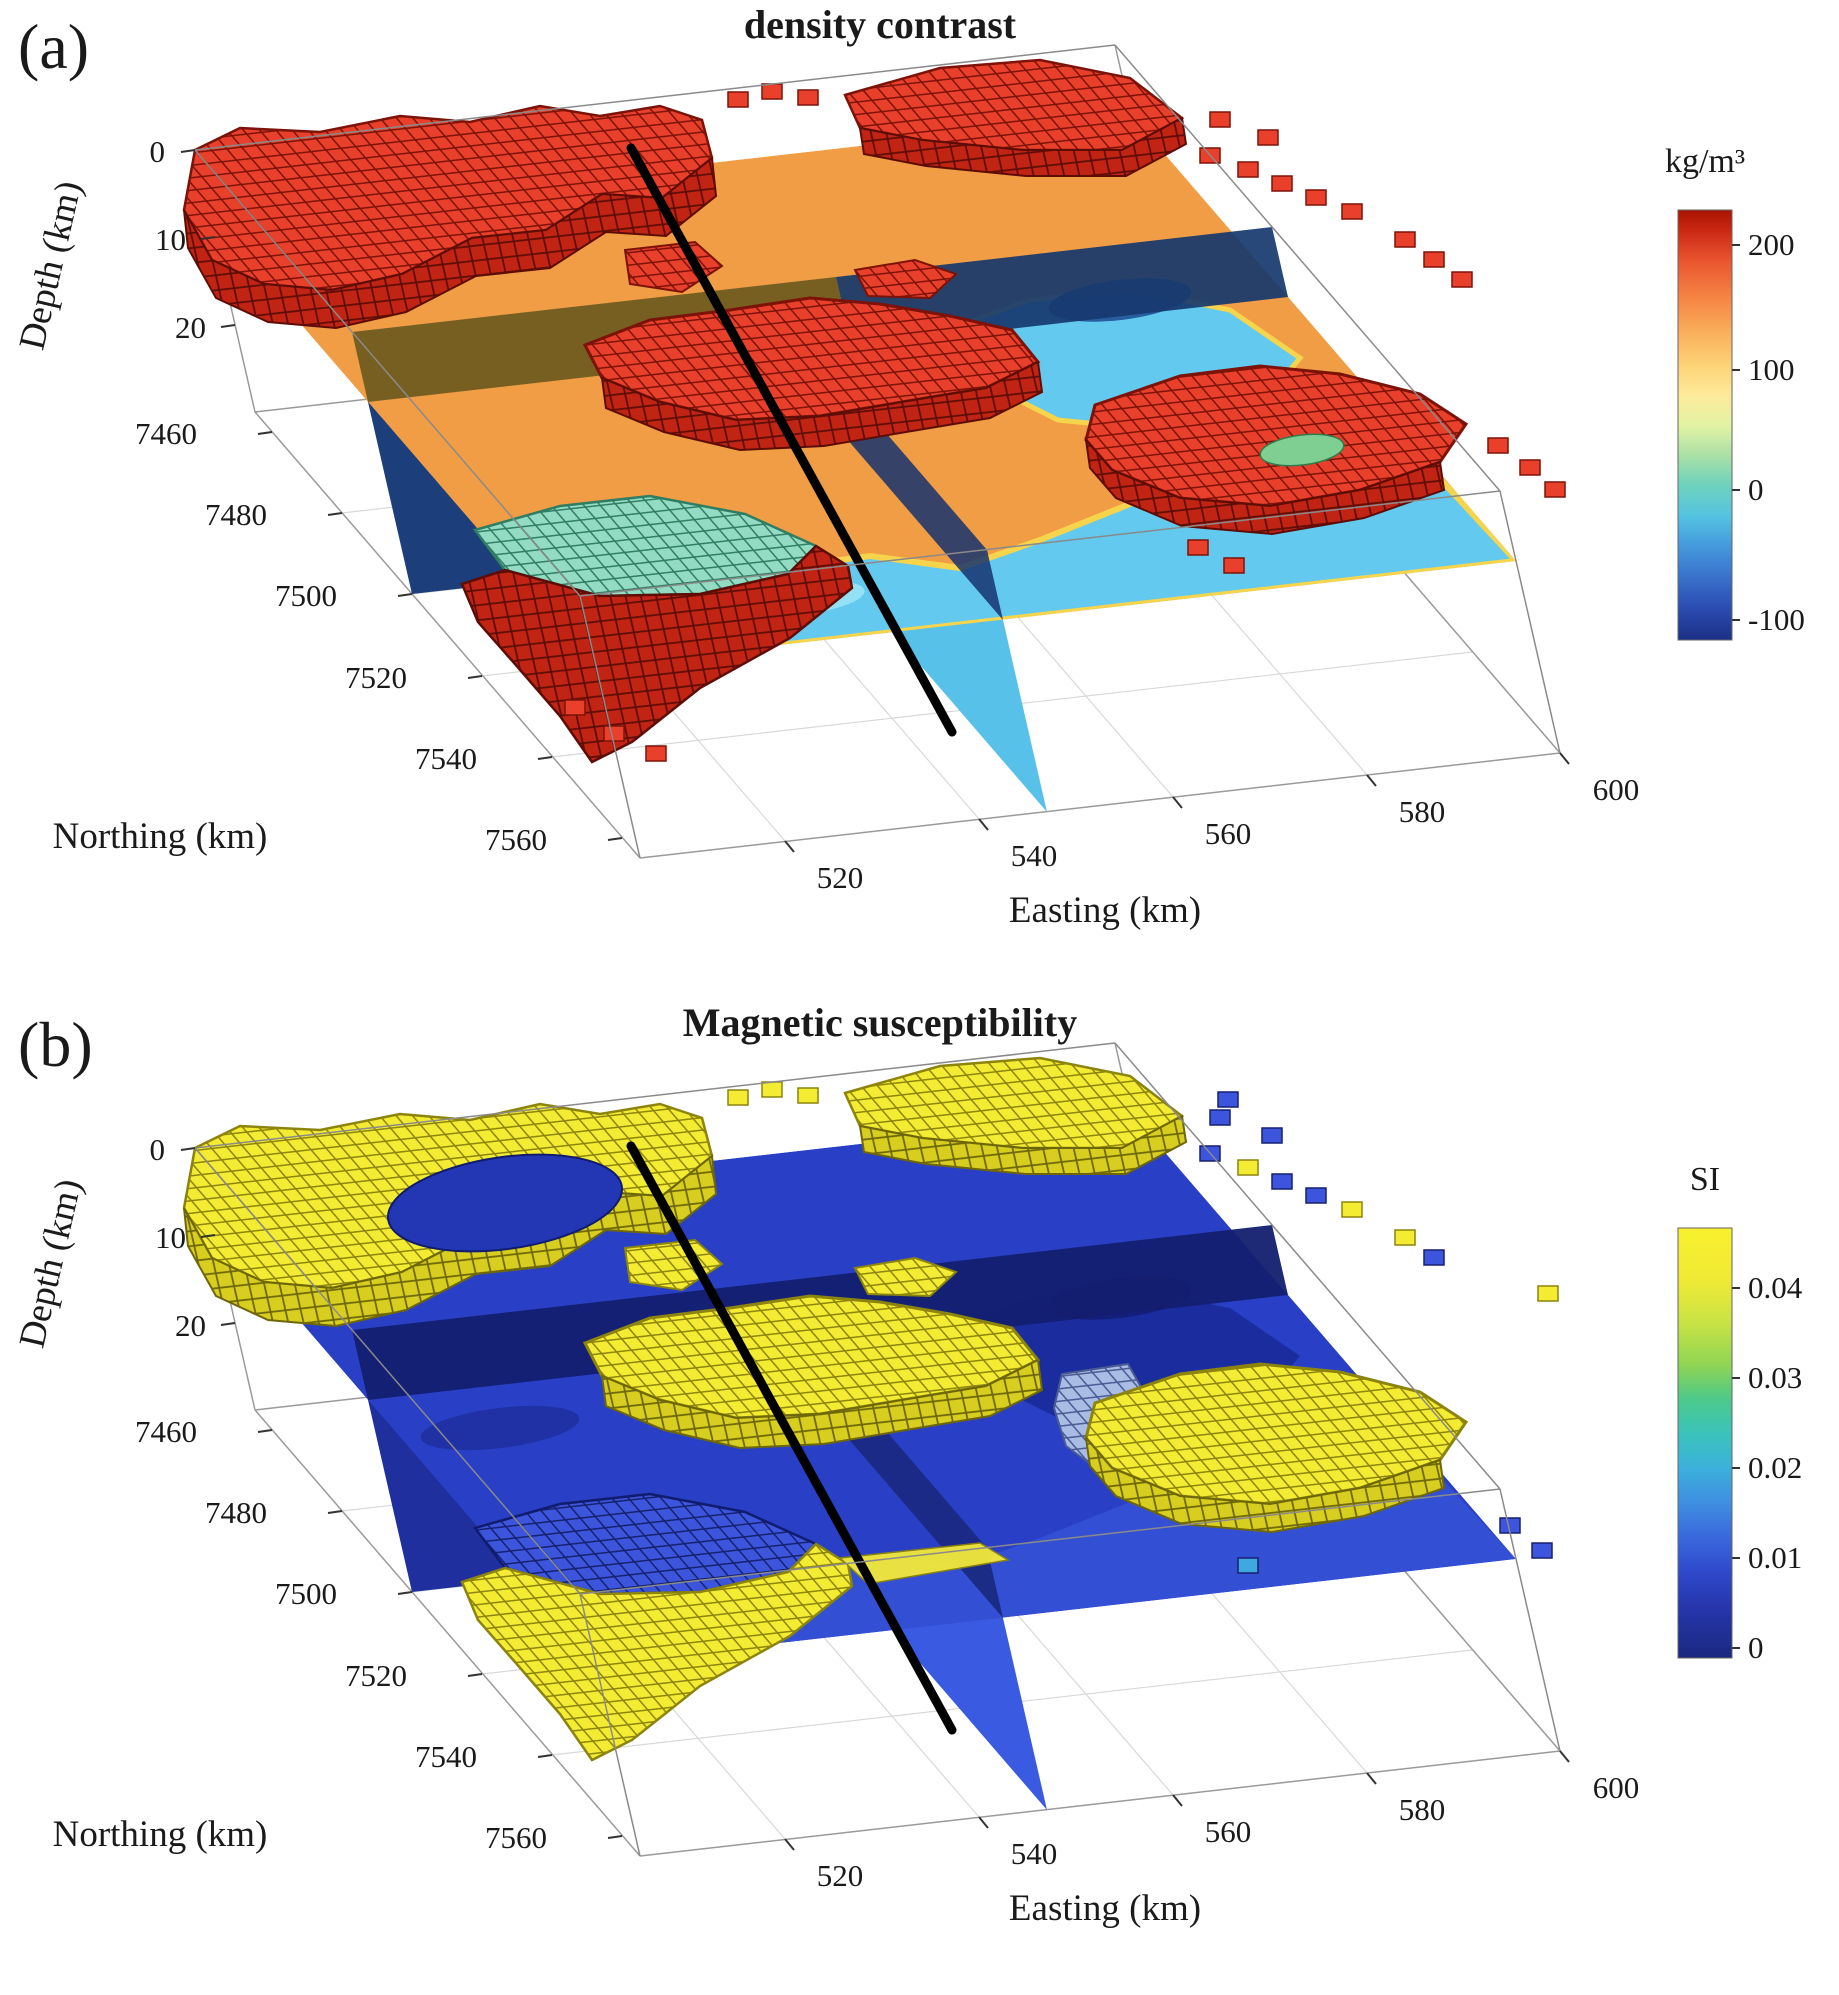 This screenshot has width=1839, height=1995. What do you see at coordinates (1775, 1467) in the screenshot?
I see `colorbar-tick: 0.02` at bounding box center [1775, 1467].